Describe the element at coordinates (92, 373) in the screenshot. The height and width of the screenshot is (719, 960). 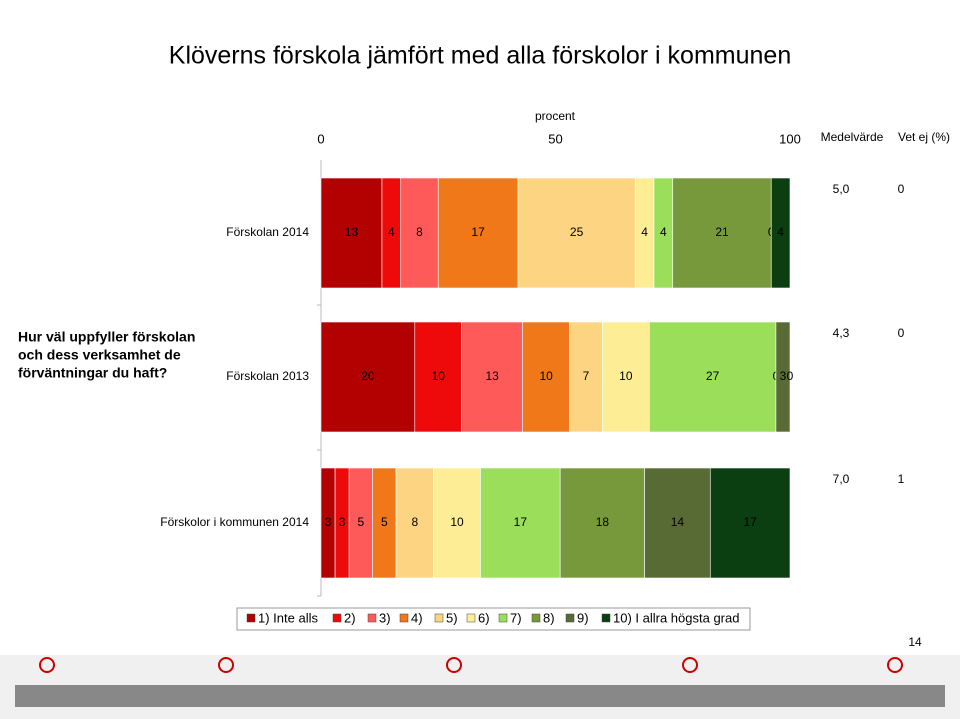
I see `question: förväntningar du haft?` at that location.